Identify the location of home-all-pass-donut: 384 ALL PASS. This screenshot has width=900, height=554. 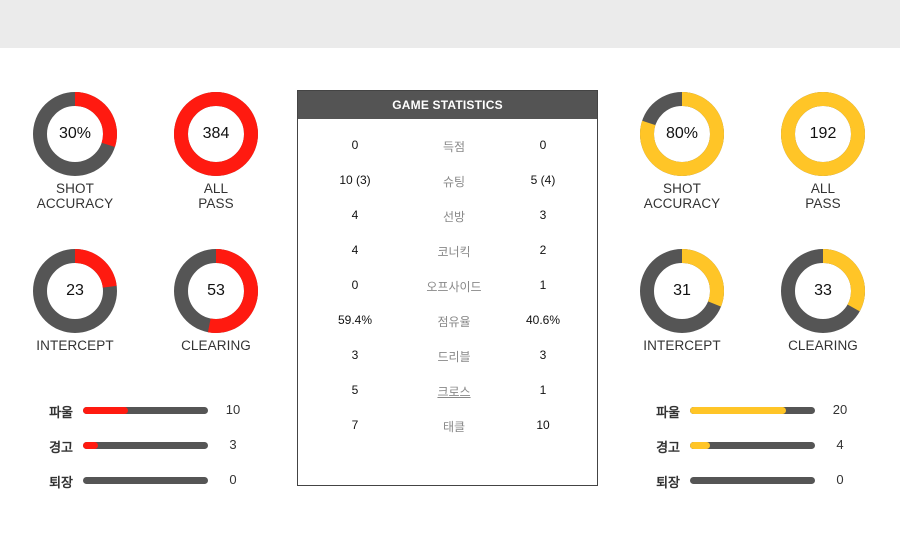
(216, 150).